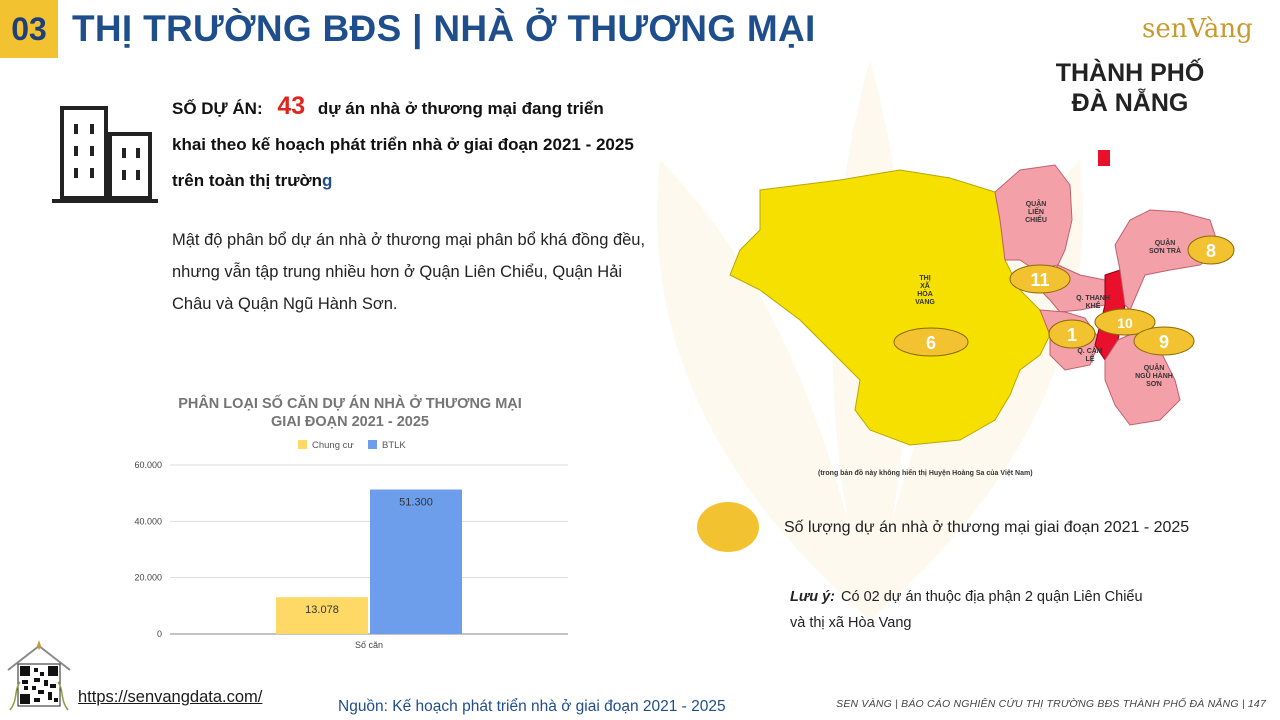 This screenshot has width=1280, height=720. What do you see at coordinates (327, 180) in the screenshot?
I see `project-count-text-3-end: g` at bounding box center [327, 180].